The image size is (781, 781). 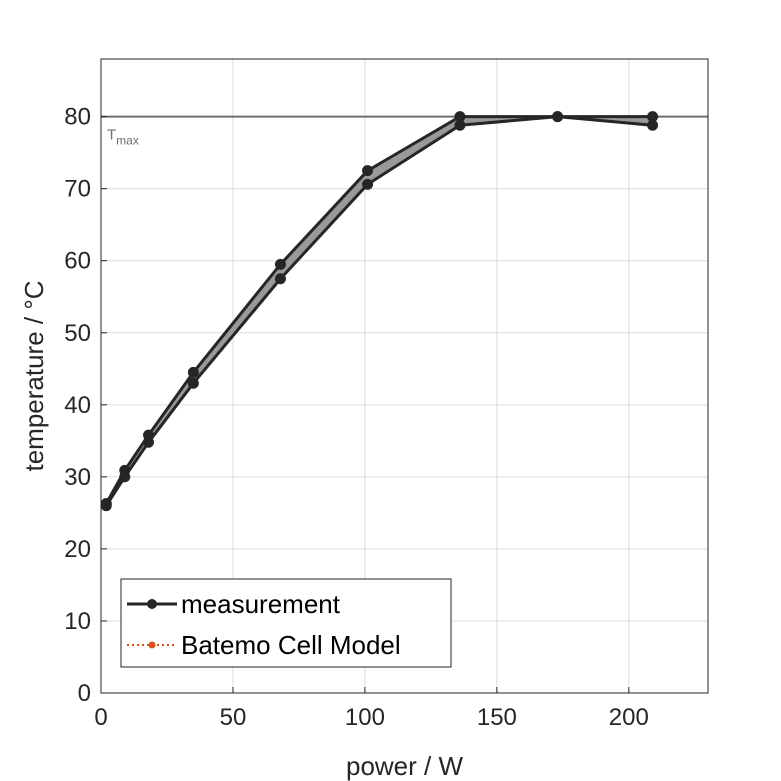 What do you see at coordinates (77, 261) in the screenshot?
I see `y-tick-label: 60` at bounding box center [77, 261].